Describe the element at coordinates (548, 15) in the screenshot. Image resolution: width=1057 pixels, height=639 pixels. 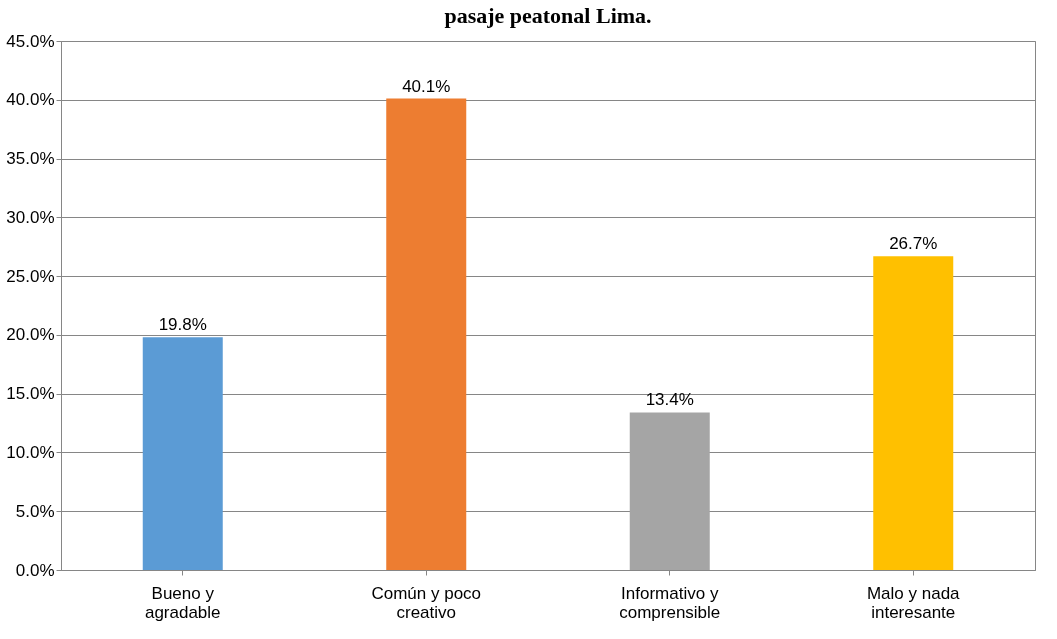
I see `chart-title: pasaje peatonal Lima.` at that location.